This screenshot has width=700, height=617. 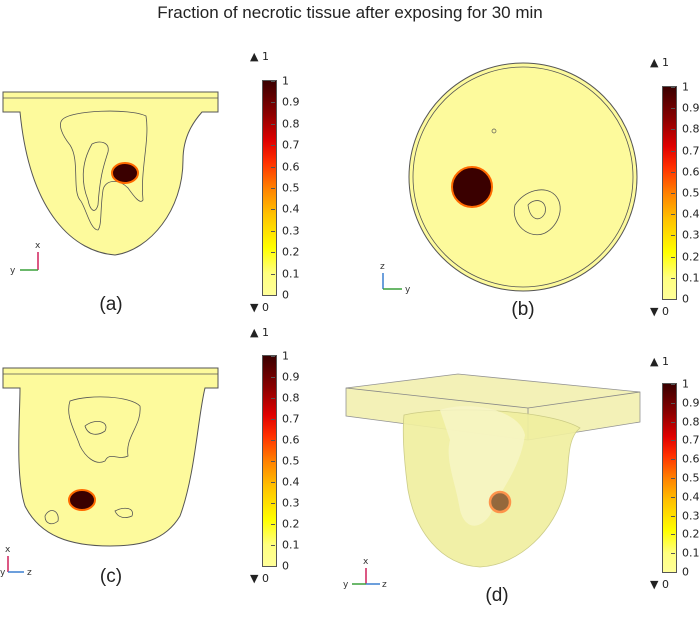 What do you see at coordinates (382, 267) in the screenshot?
I see `axis-label-up: z` at bounding box center [382, 267].